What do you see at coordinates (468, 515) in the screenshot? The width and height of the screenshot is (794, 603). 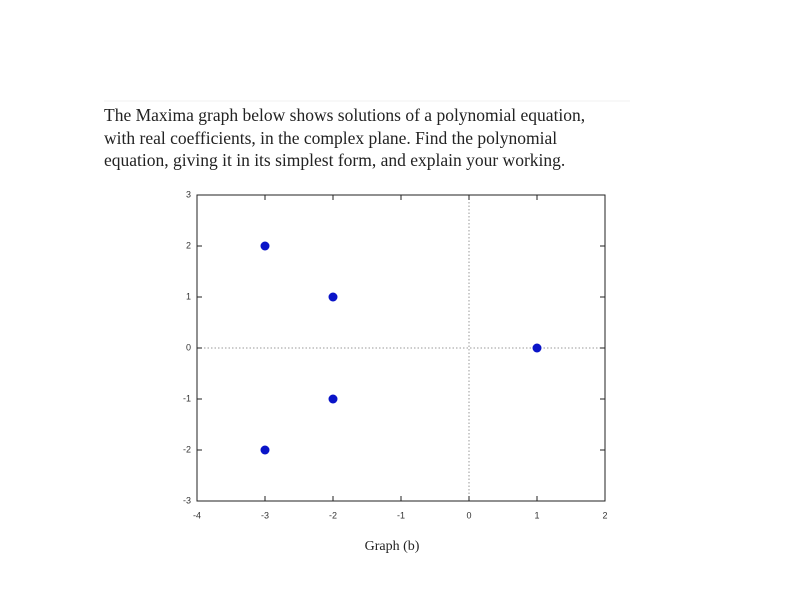 I see `x-tick-label: 0` at bounding box center [468, 515].